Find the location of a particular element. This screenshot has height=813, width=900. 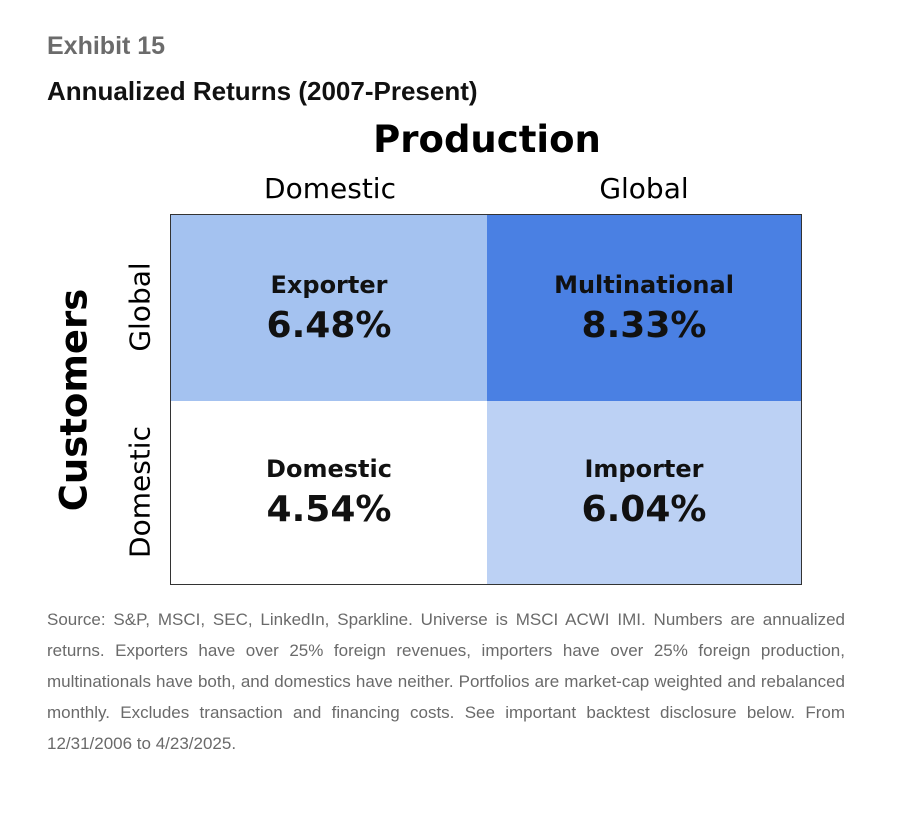

cell: Domestic 4.54% is located at coordinates (329, 492).